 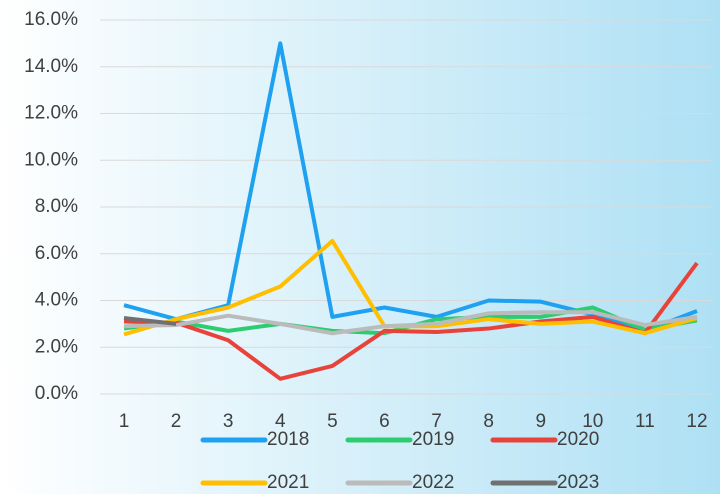 I want to click on y-tick-label: 10.0%, so click(x=51, y=159).